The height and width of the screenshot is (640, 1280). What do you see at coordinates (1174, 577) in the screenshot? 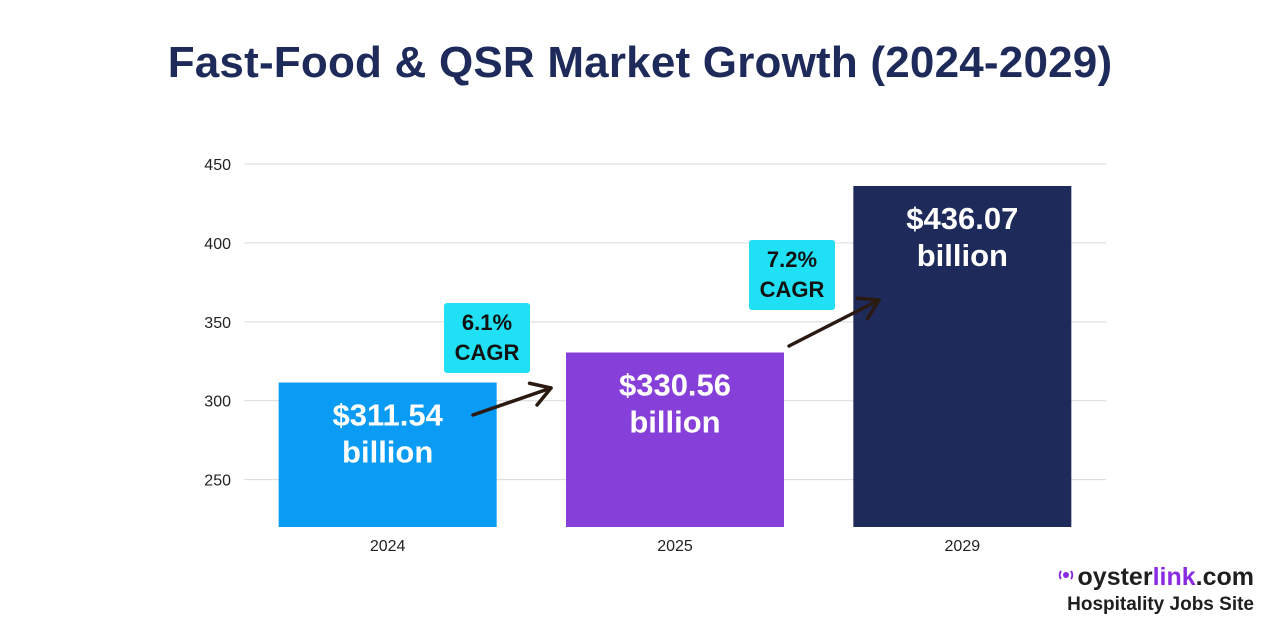
I see `brand-accent: link` at bounding box center [1174, 577].